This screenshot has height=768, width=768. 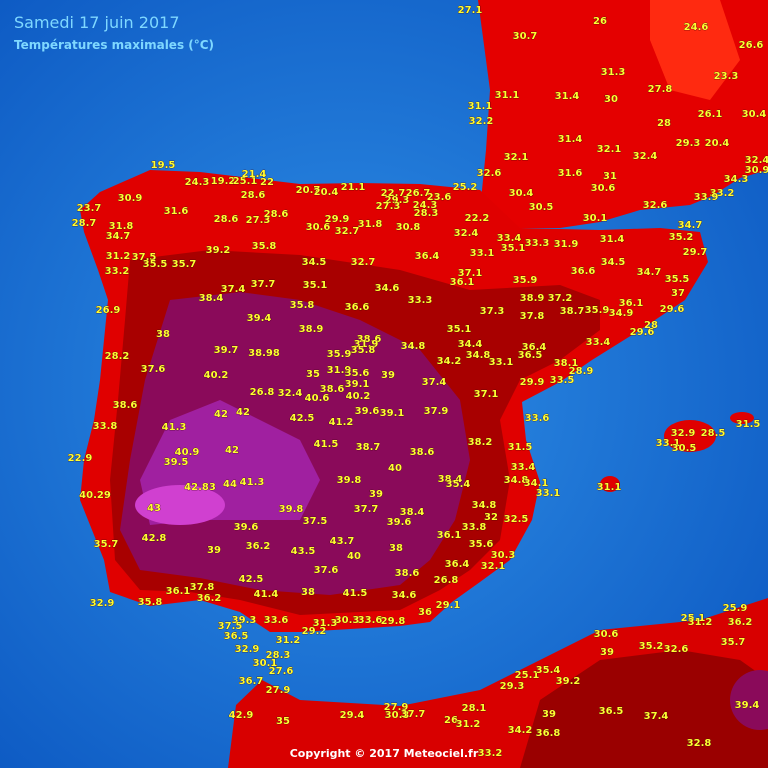 What do you see at coordinates (221, 414) in the screenshot?
I see `station-temperature: 42` at bounding box center [221, 414].